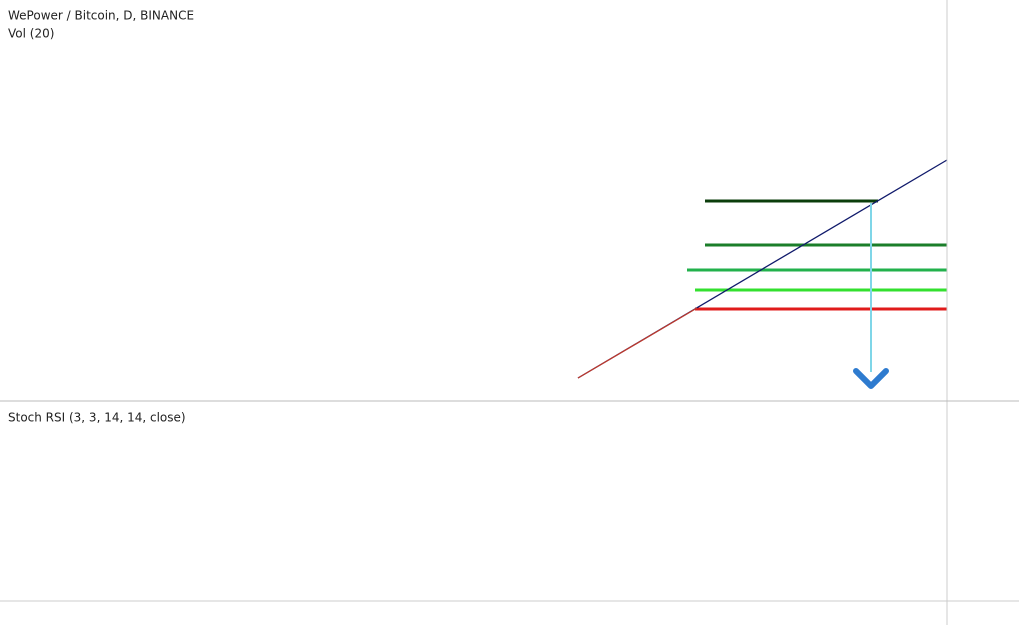 The image size is (1019, 625). I want to click on drawings, so click(762, 274).